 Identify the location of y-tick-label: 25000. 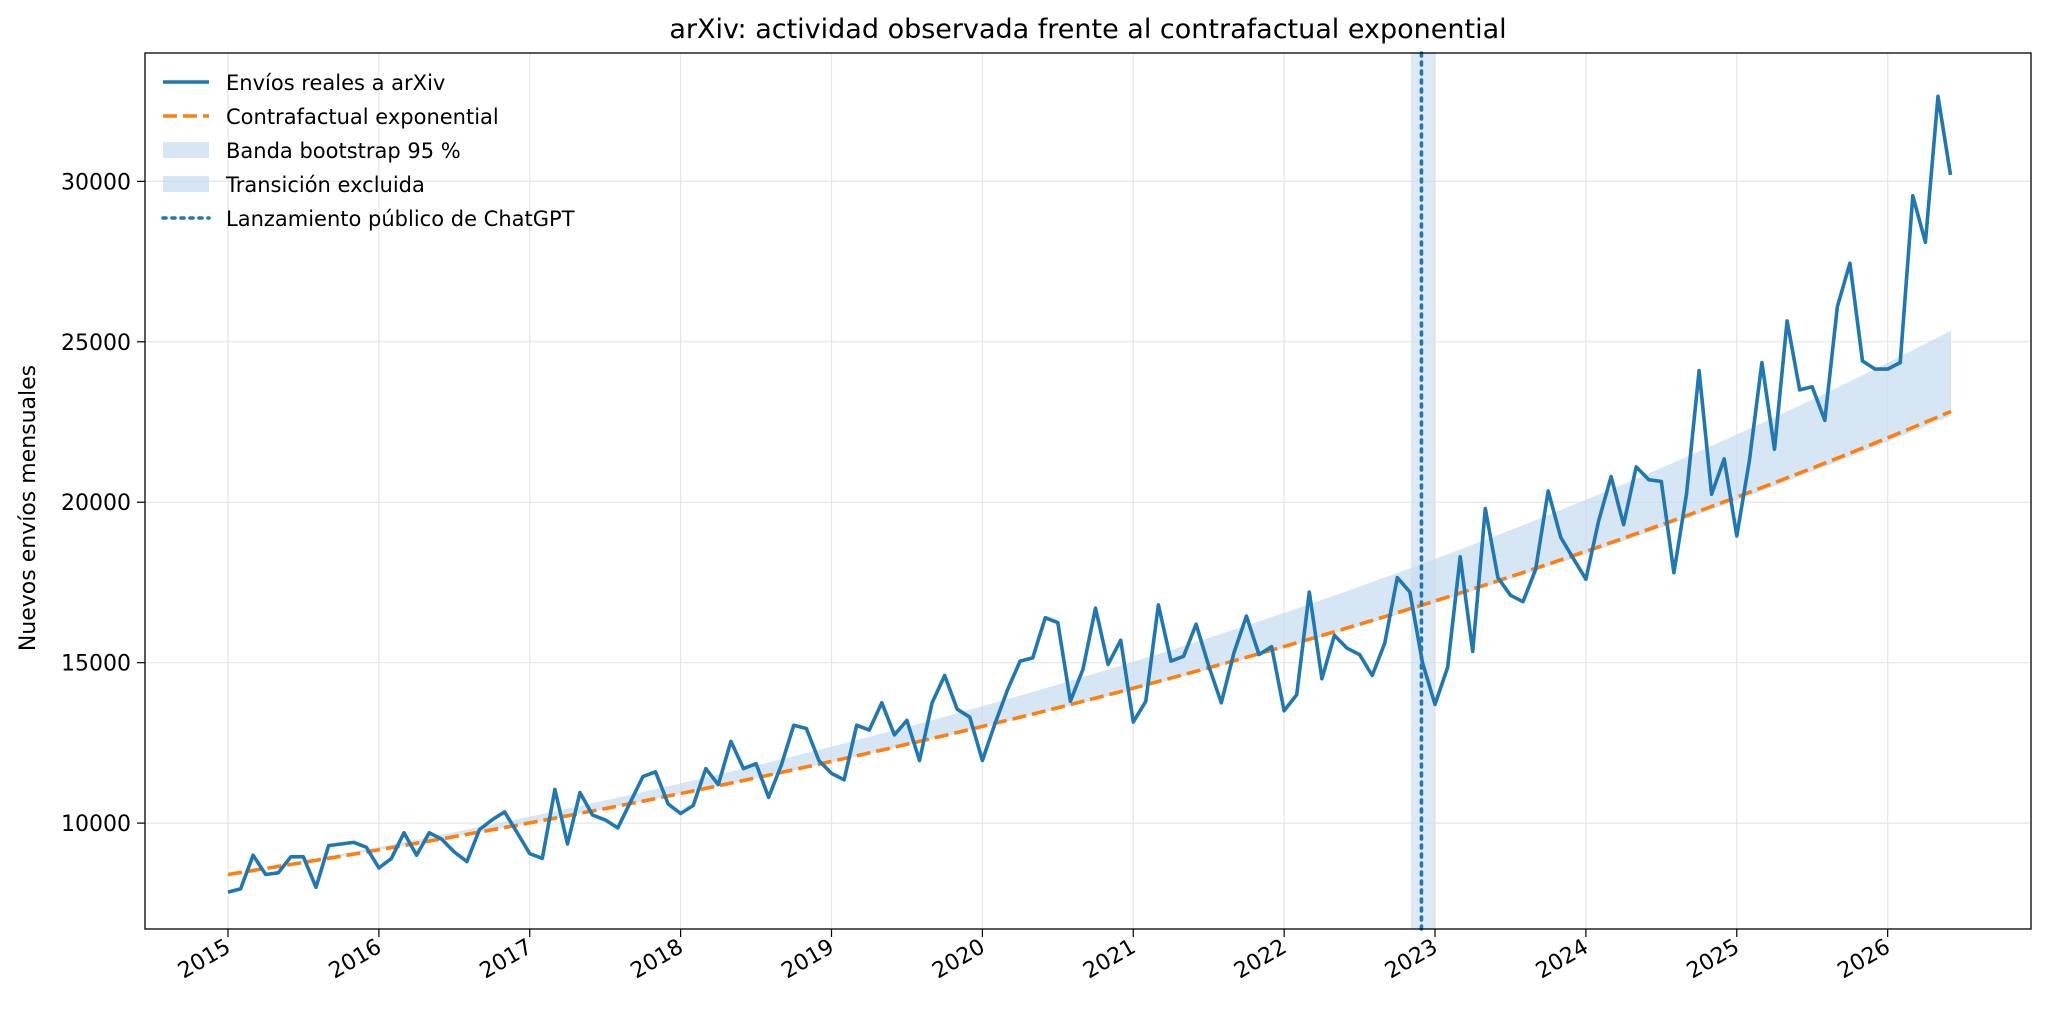
(96, 343).